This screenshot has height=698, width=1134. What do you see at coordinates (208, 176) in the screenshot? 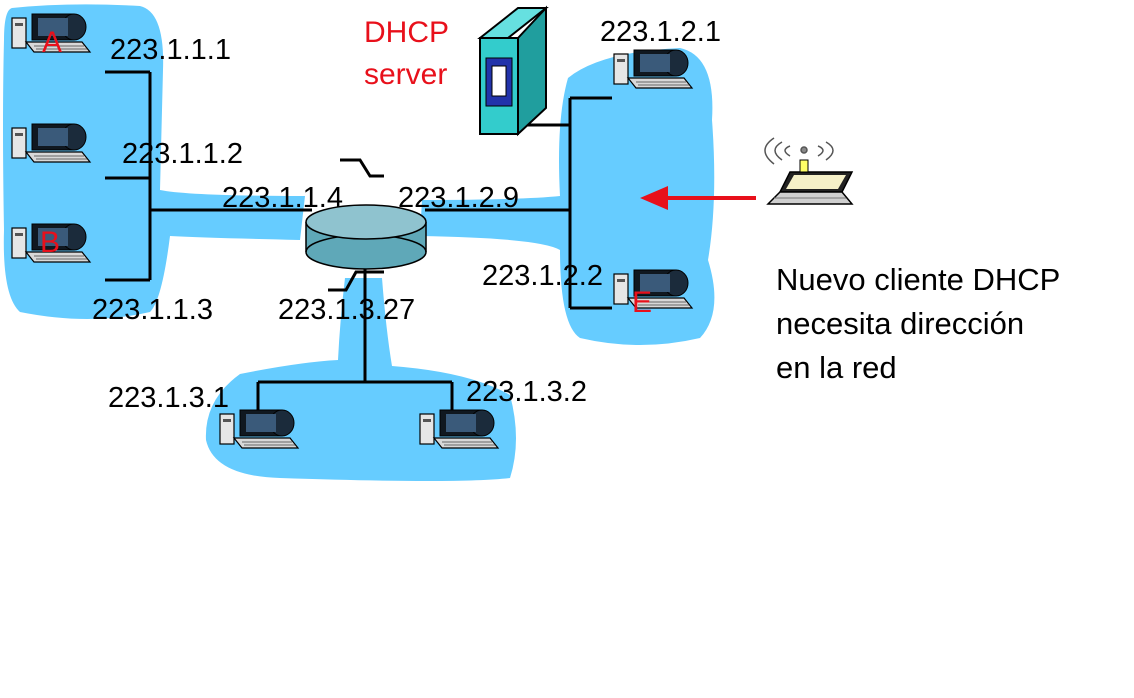
I see `subnet-1-wiring` at bounding box center [208, 176].